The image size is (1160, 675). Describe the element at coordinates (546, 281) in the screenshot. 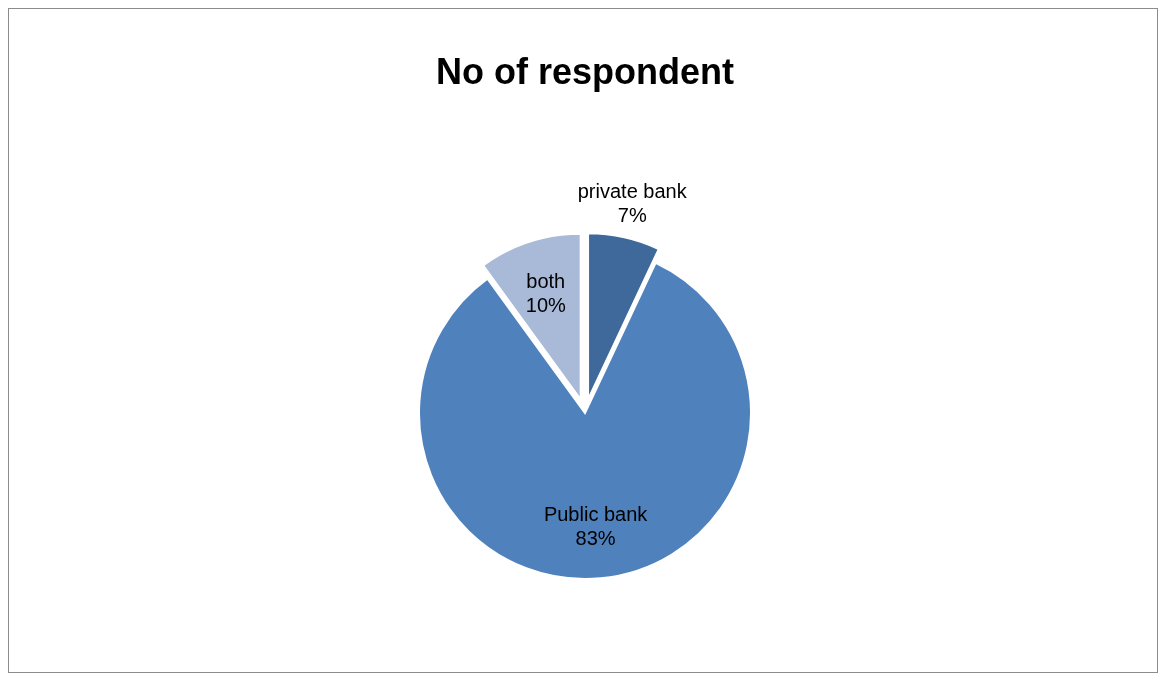

I see `slice-label: both` at that location.